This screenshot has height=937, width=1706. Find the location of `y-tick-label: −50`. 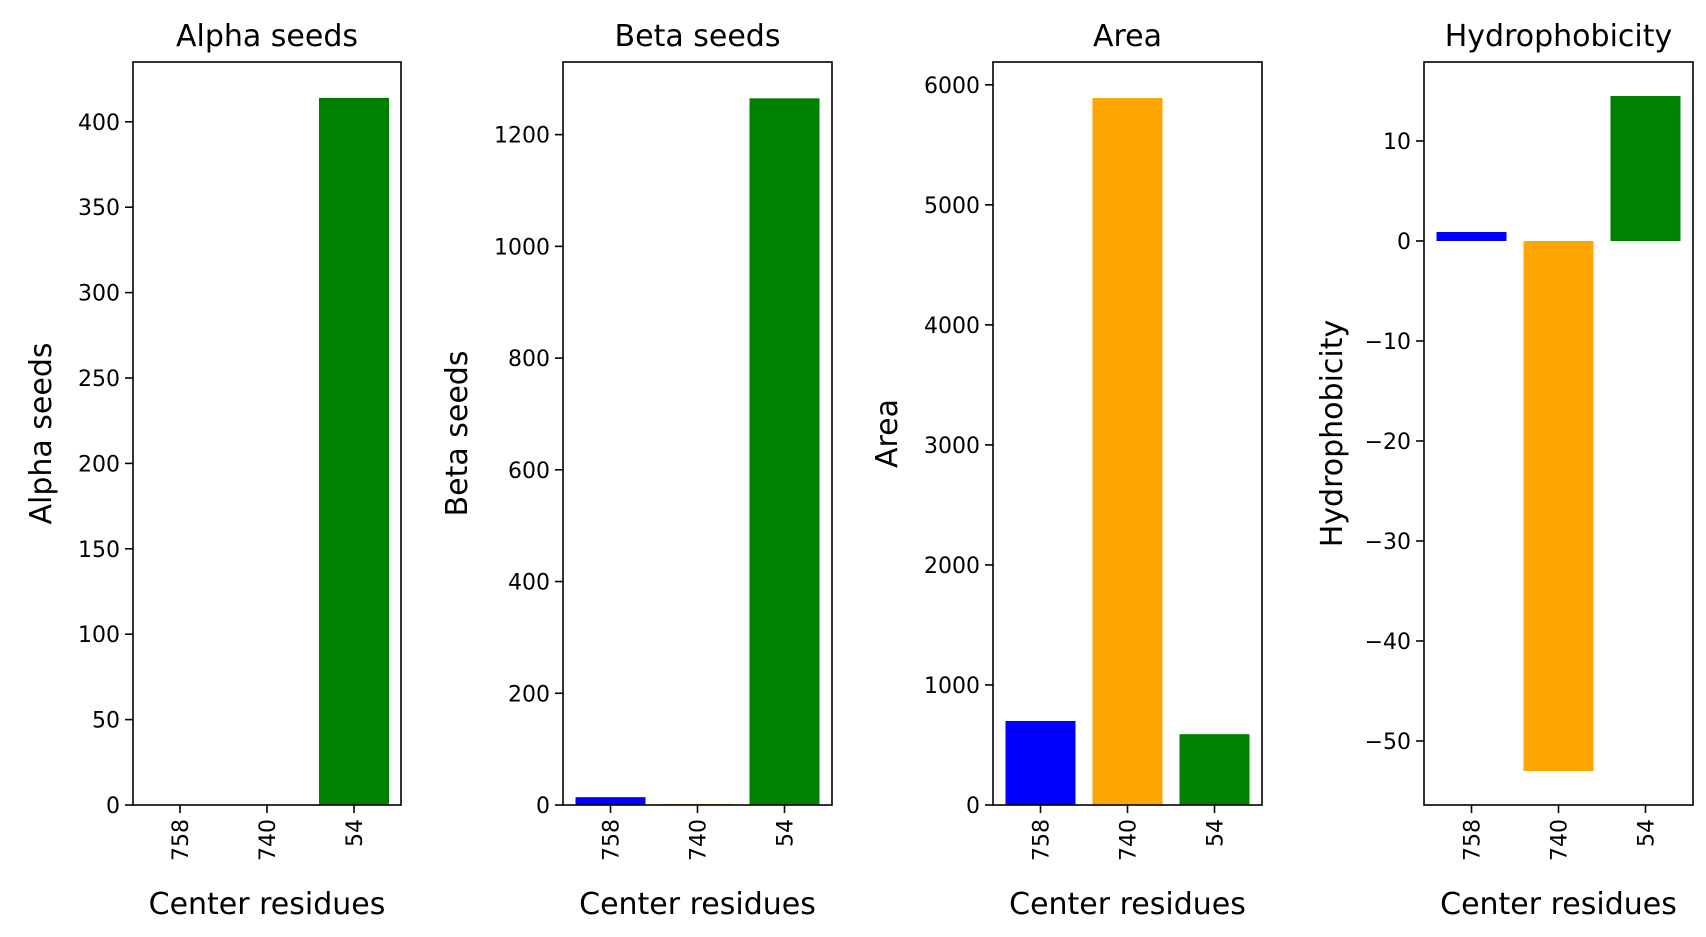

y-tick-label: −50 is located at coordinates (1388, 742).